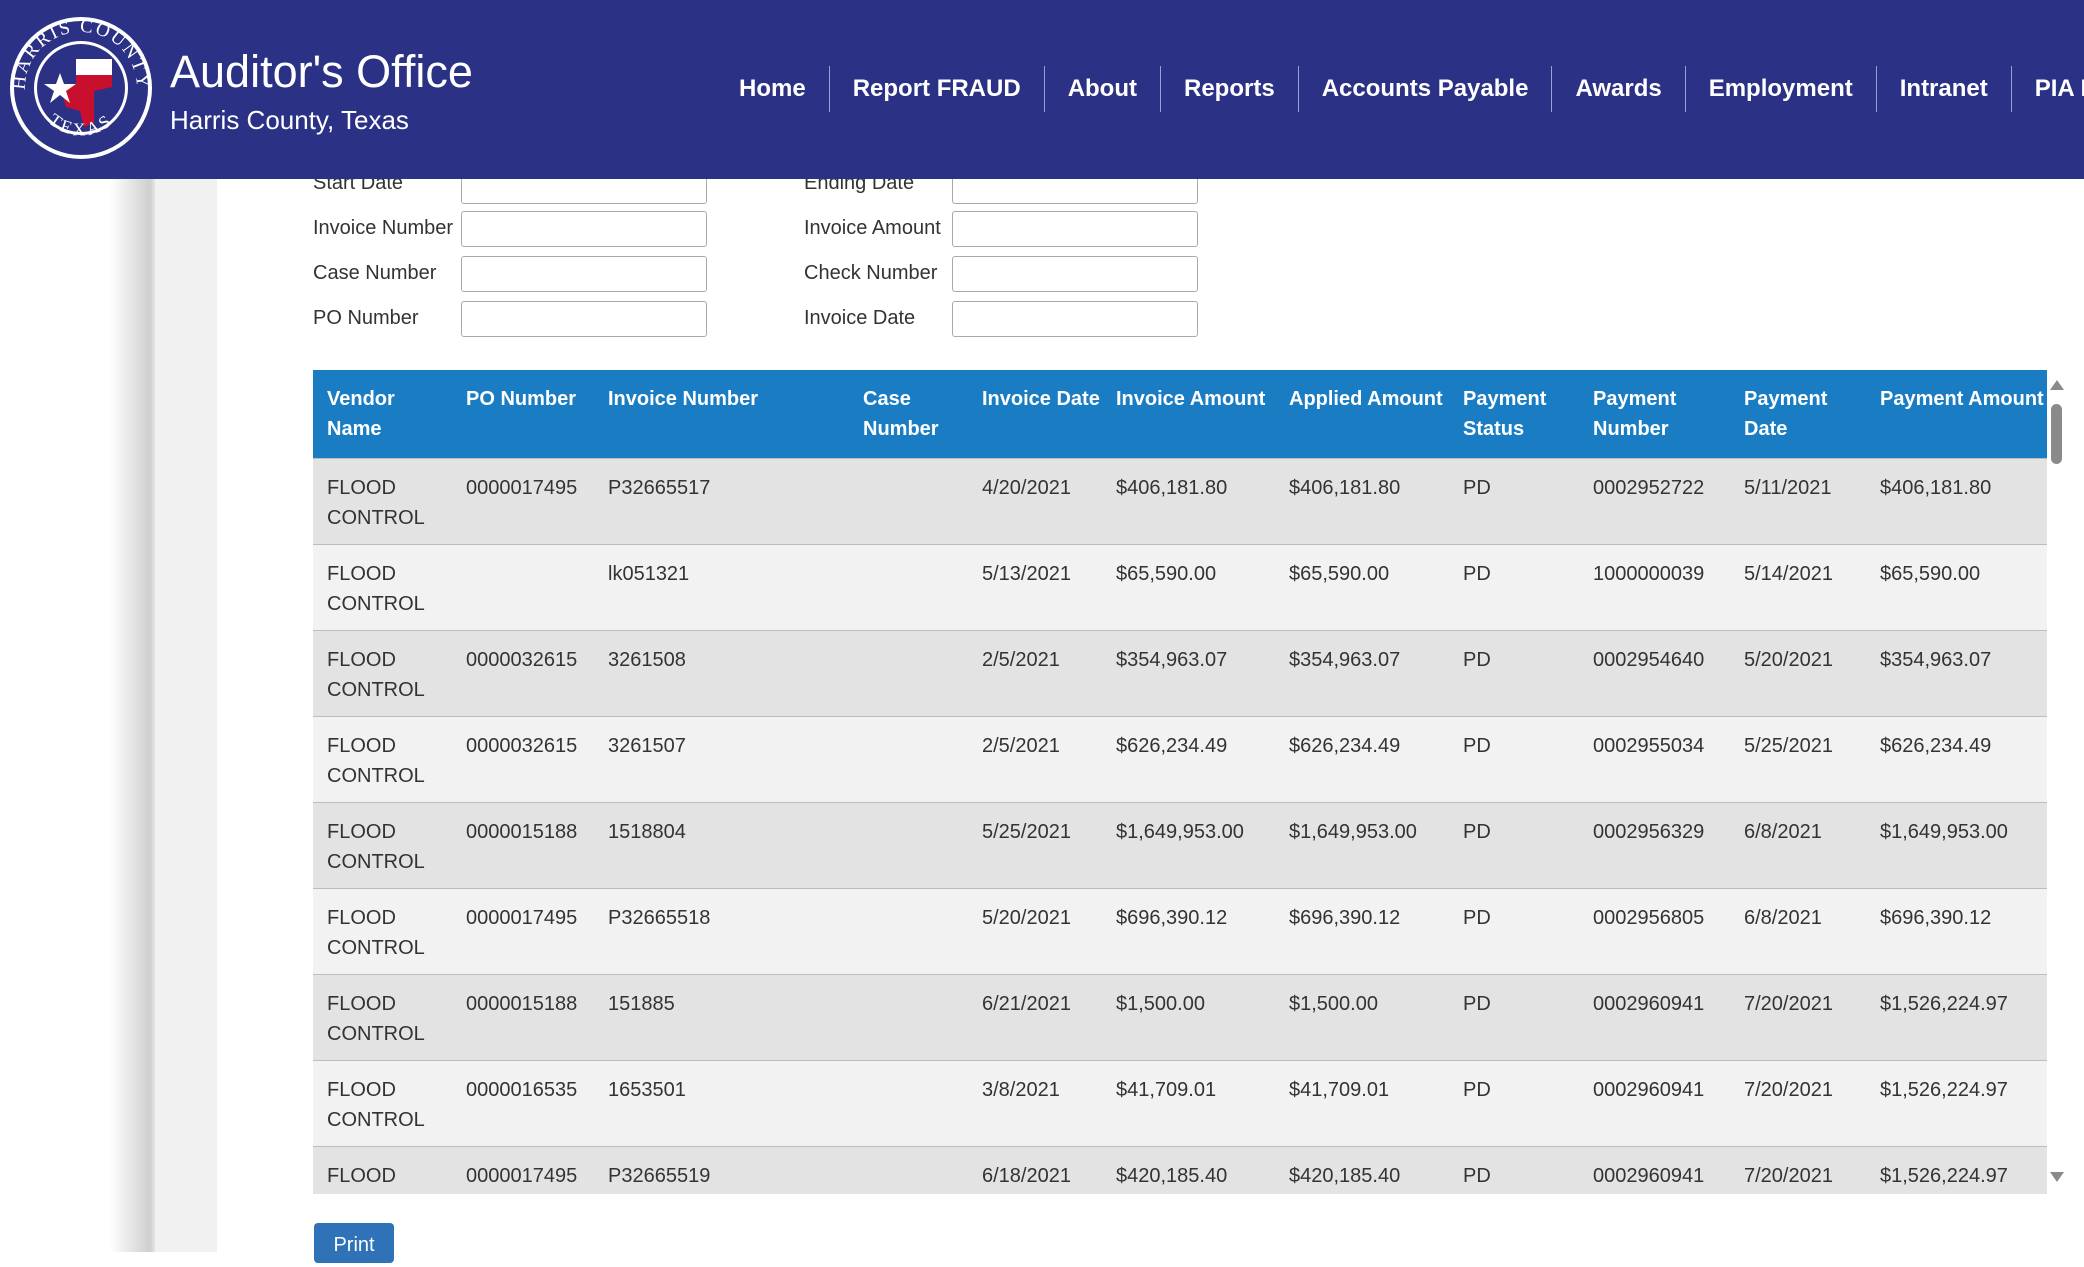 This screenshot has width=2084, height=1267. I want to click on cell-invoice-number: lk051321, so click(721, 587).